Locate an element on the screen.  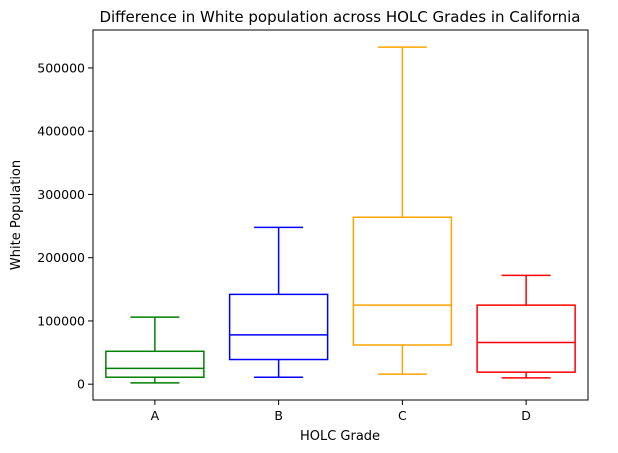
x-tick-label: B is located at coordinates (278, 415).